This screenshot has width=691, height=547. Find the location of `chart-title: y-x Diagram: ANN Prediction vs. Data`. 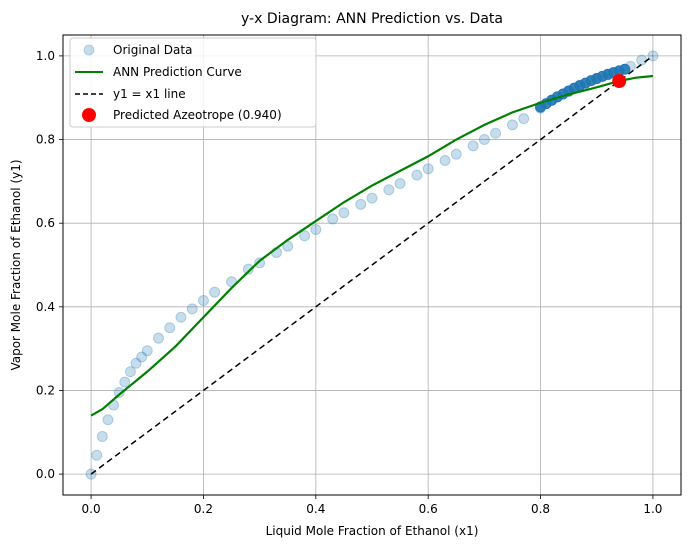

chart-title: y-x Diagram: ANN Prediction vs. Data is located at coordinates (372, 19).